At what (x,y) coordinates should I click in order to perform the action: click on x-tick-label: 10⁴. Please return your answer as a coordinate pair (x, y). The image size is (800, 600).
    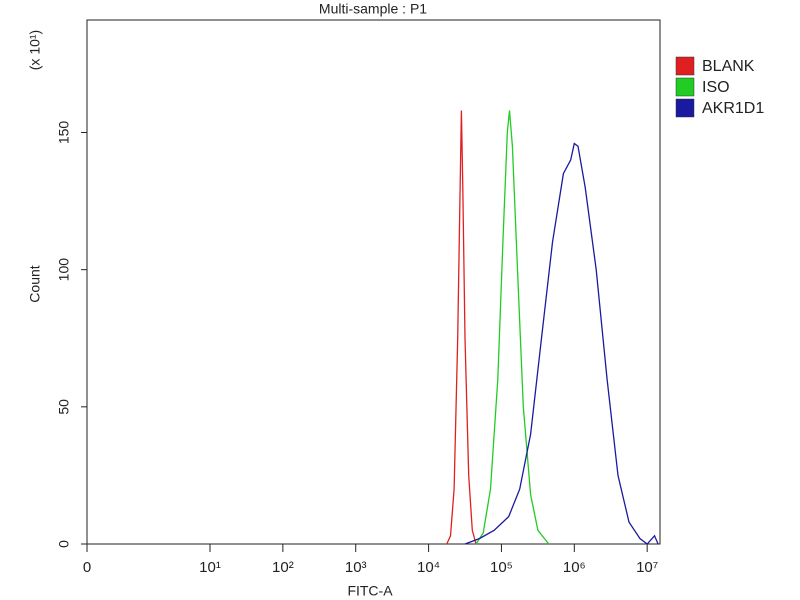
    Looking at the image, I should click on (428, 567).